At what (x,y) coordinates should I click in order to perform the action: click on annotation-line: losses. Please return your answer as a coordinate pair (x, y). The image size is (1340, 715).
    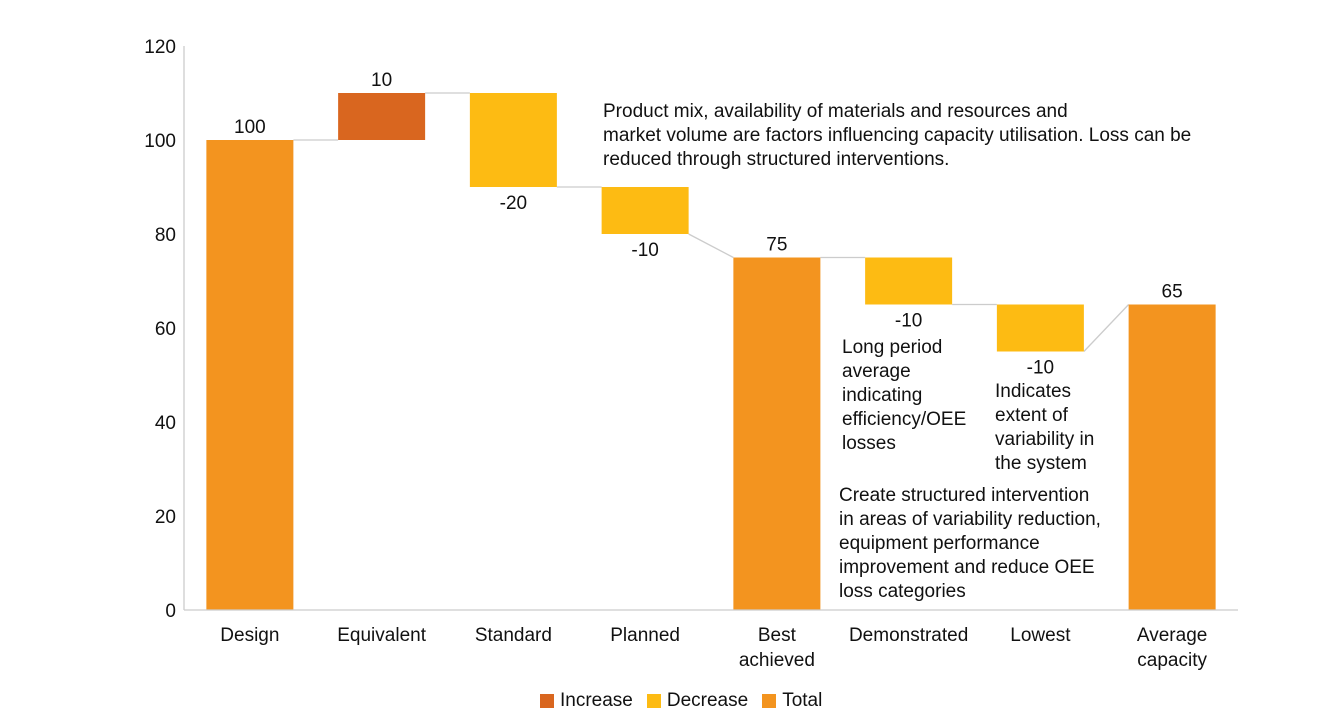
    Looking at the image, I should click on (869, 443).